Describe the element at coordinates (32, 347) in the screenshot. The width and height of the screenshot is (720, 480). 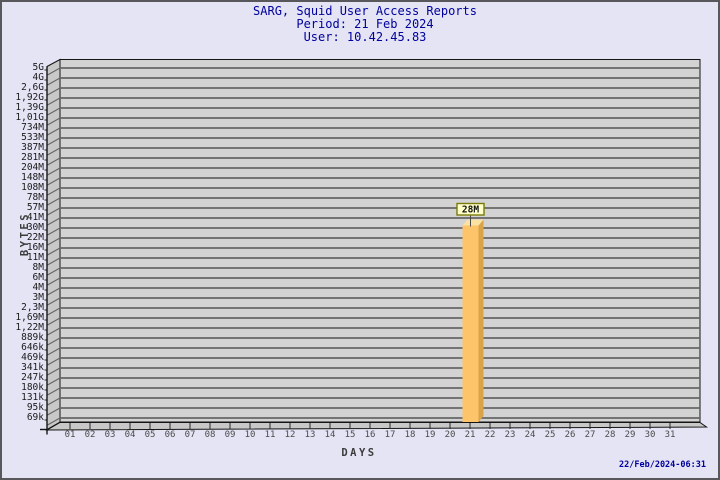
I see `y-tick-label: 646k` at that location.